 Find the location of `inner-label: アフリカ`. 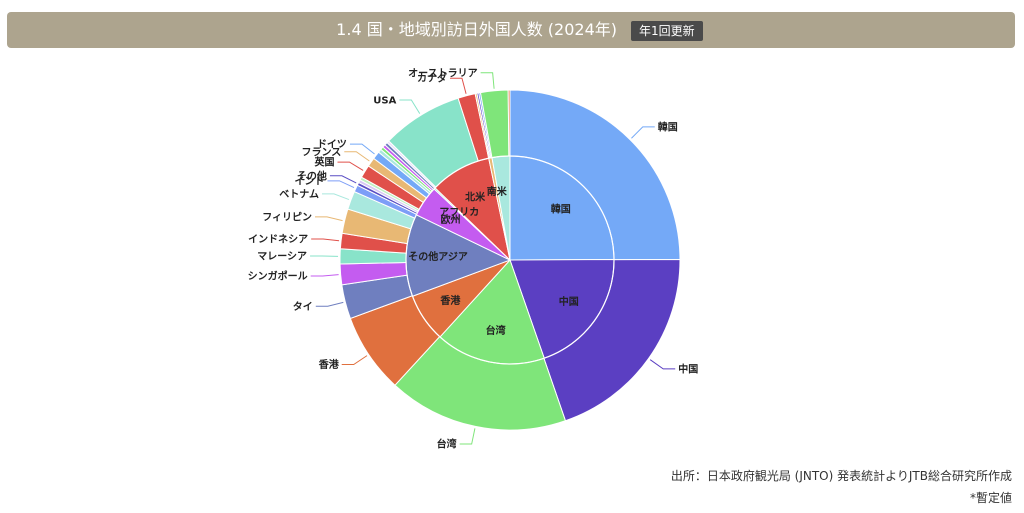

inner-label: アフリカ is located at coordinates (459, 212).